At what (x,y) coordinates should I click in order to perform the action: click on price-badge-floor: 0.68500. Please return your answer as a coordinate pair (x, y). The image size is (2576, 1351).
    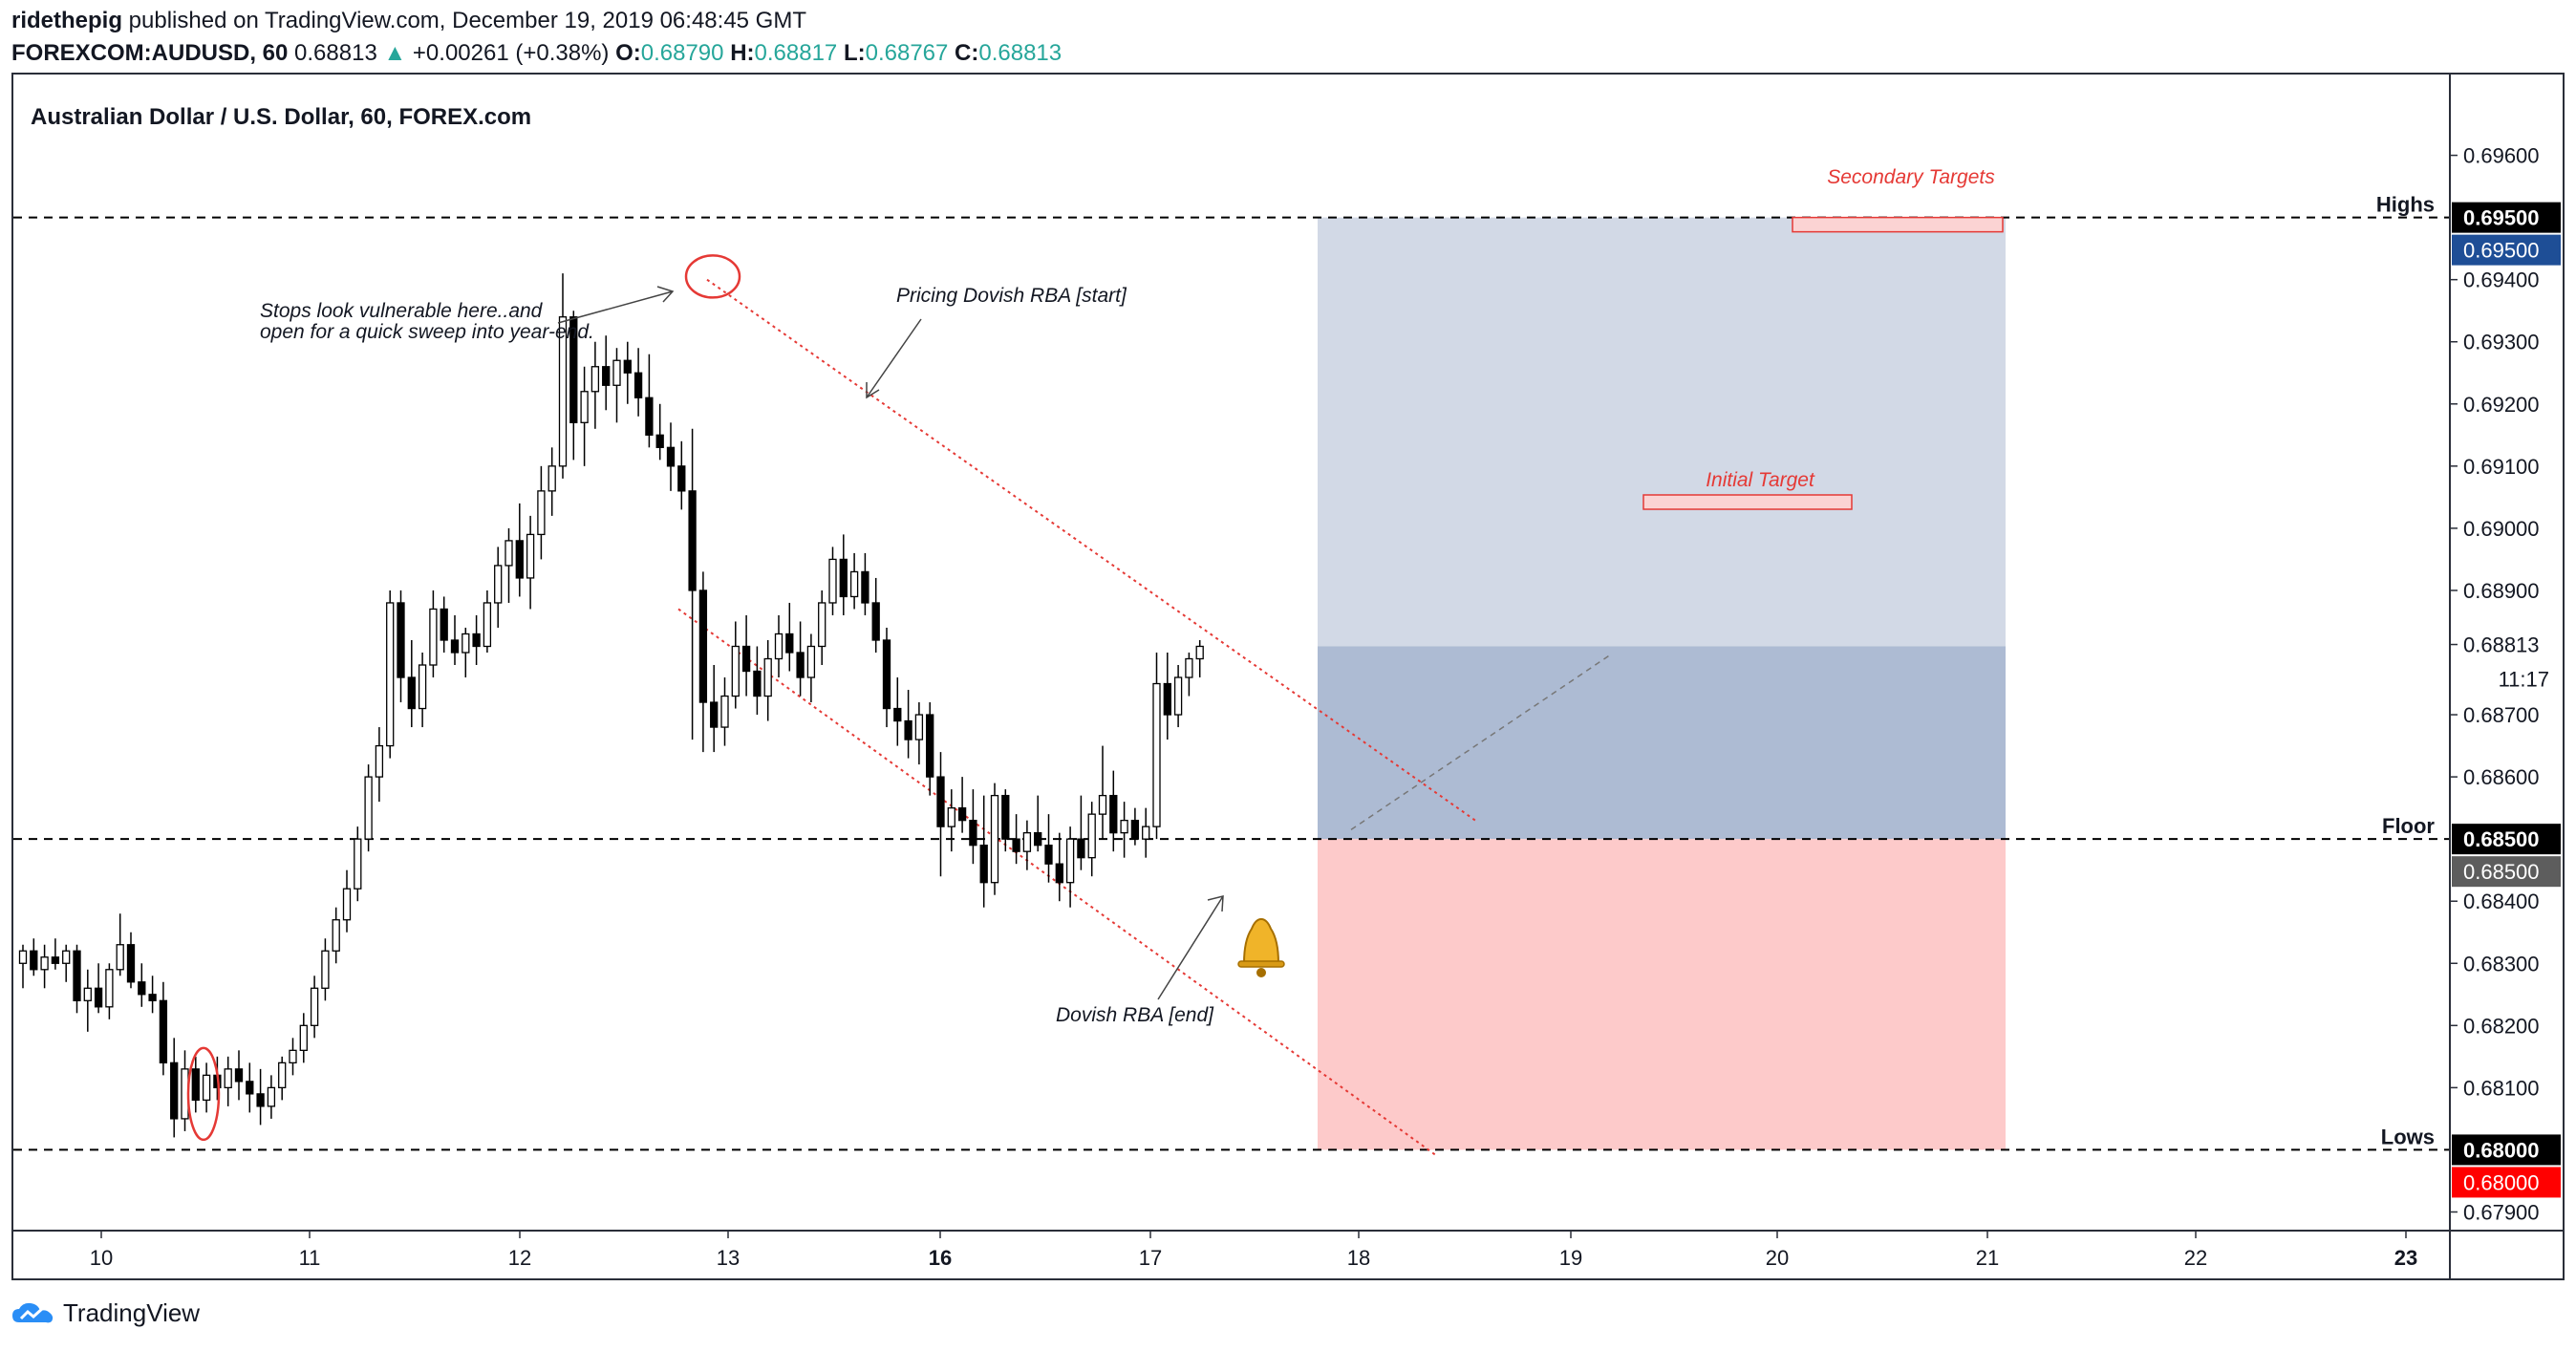
    Looking at the image, I should click on (2506, 839).